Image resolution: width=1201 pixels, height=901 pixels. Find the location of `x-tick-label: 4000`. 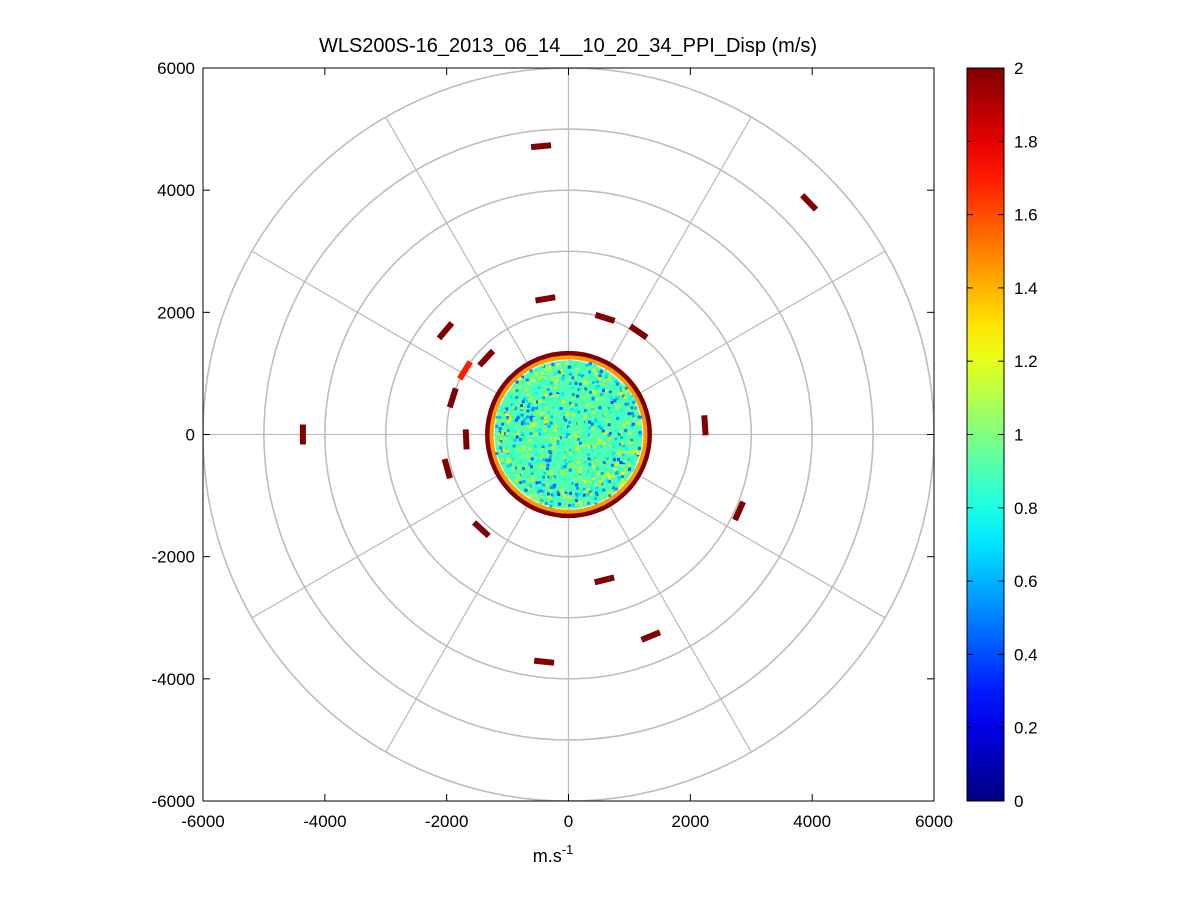

x-tick-label: 4000 is located at coordinates (812, 821).